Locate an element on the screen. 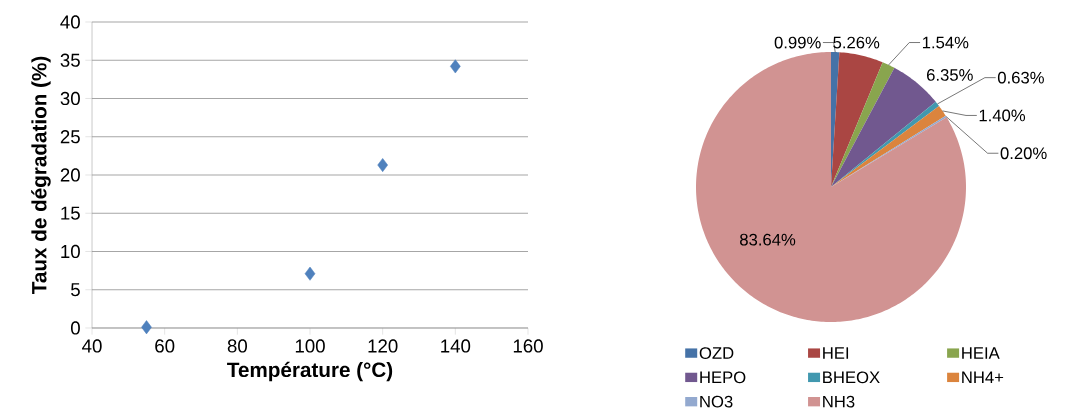  data-label: 0.99% is located at coordinates (797, 42).